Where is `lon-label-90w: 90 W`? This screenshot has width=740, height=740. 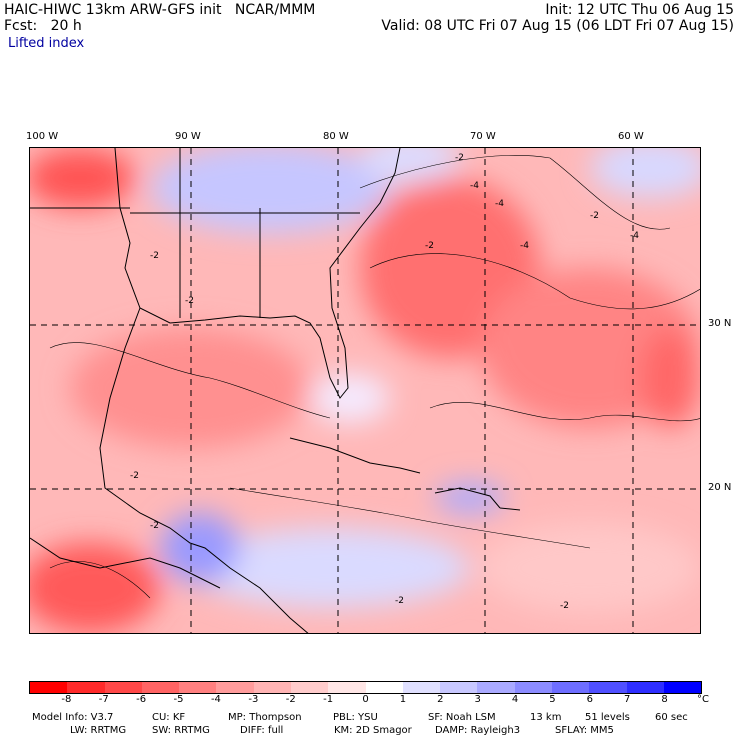
lon-label-90w: 90 W is located at coordinates (188, 136).